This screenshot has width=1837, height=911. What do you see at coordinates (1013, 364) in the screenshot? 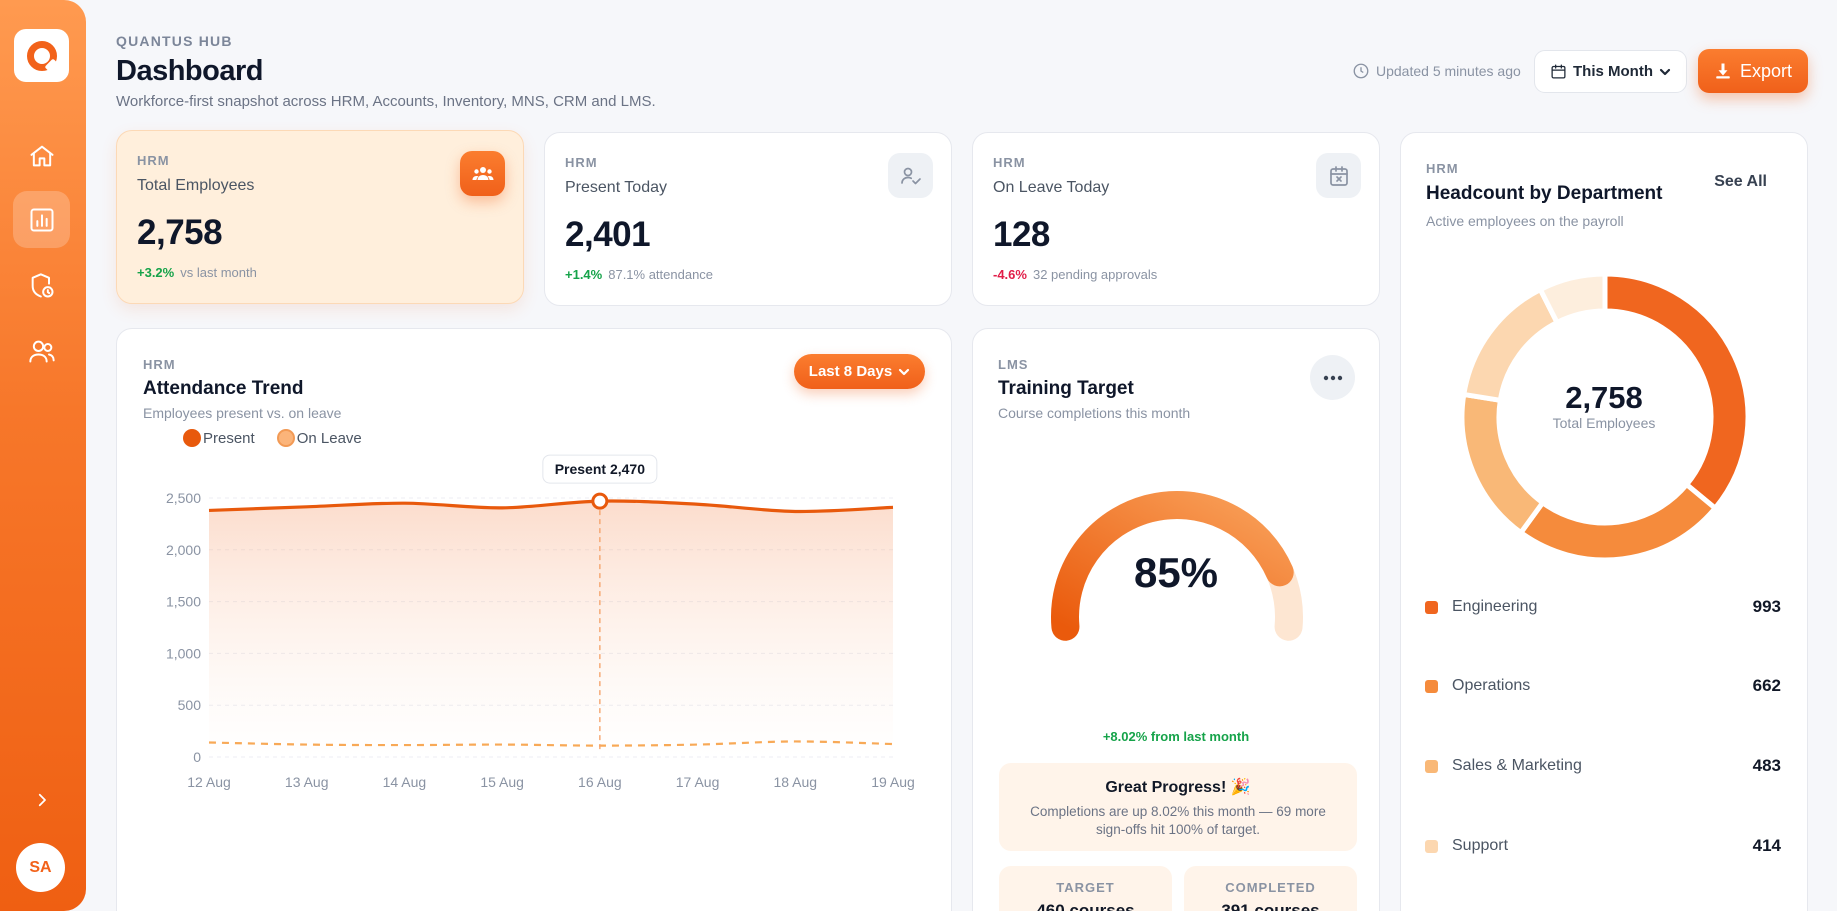
I see `section-tag: LMS` at bounding box center [1013, 364].